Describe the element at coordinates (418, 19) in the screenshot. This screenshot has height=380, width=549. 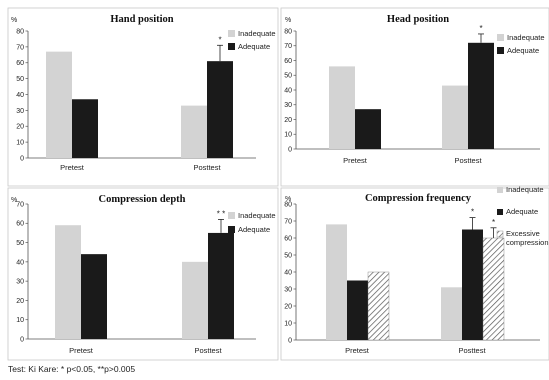
I see `chart-title: Head position` at that location.